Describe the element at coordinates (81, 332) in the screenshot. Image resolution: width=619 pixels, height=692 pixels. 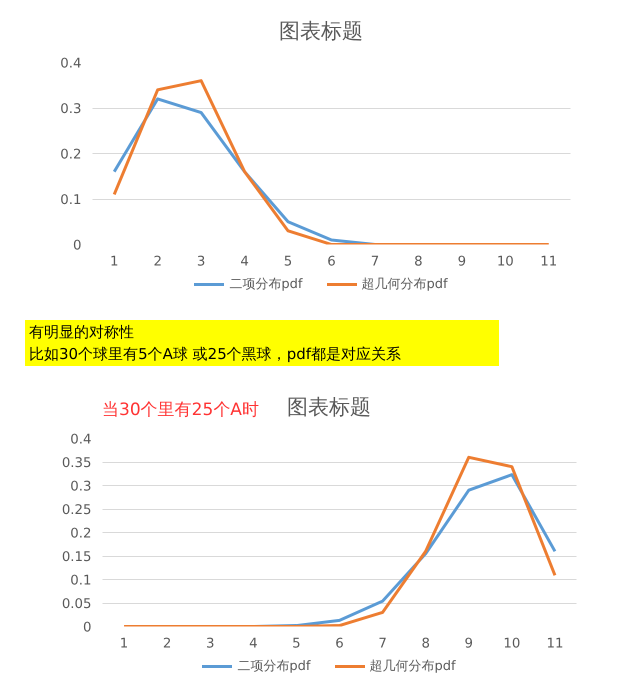
I see `text: 有明显的对称性` at that location.